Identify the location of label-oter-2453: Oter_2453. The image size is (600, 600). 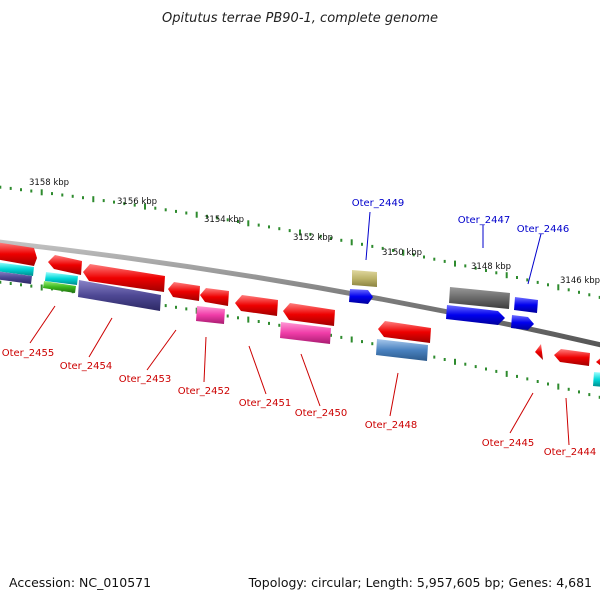
(145, 379).